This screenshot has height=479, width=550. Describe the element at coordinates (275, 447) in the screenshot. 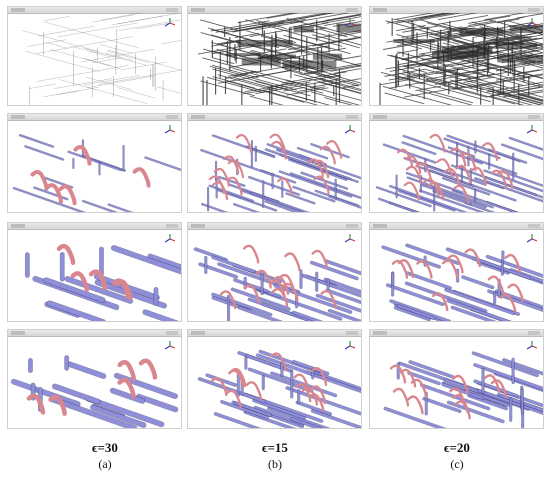

I see `caption-epsilon-b: ϵ=15` at that location.